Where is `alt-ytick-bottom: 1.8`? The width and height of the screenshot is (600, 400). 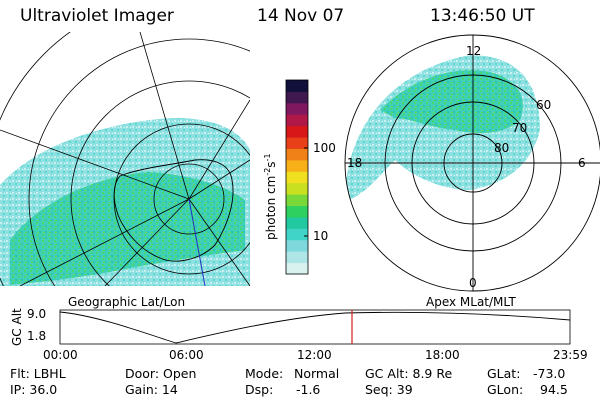 alt-ytick-bottom: 1.8 is located at coordinates (37, 336).